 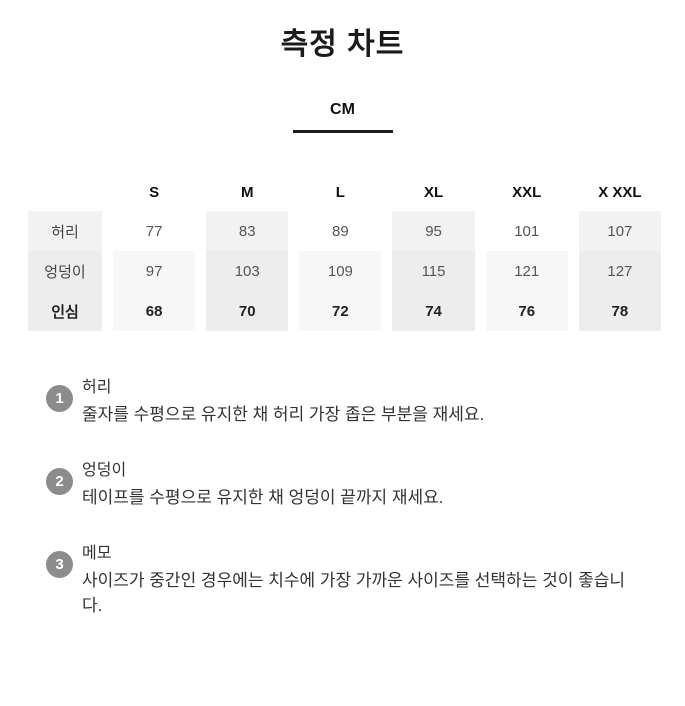 What do you see at coordinates (154, 231) in the screenshot?
I see `waist-value-s: 77` at bounding box center [154, 231].